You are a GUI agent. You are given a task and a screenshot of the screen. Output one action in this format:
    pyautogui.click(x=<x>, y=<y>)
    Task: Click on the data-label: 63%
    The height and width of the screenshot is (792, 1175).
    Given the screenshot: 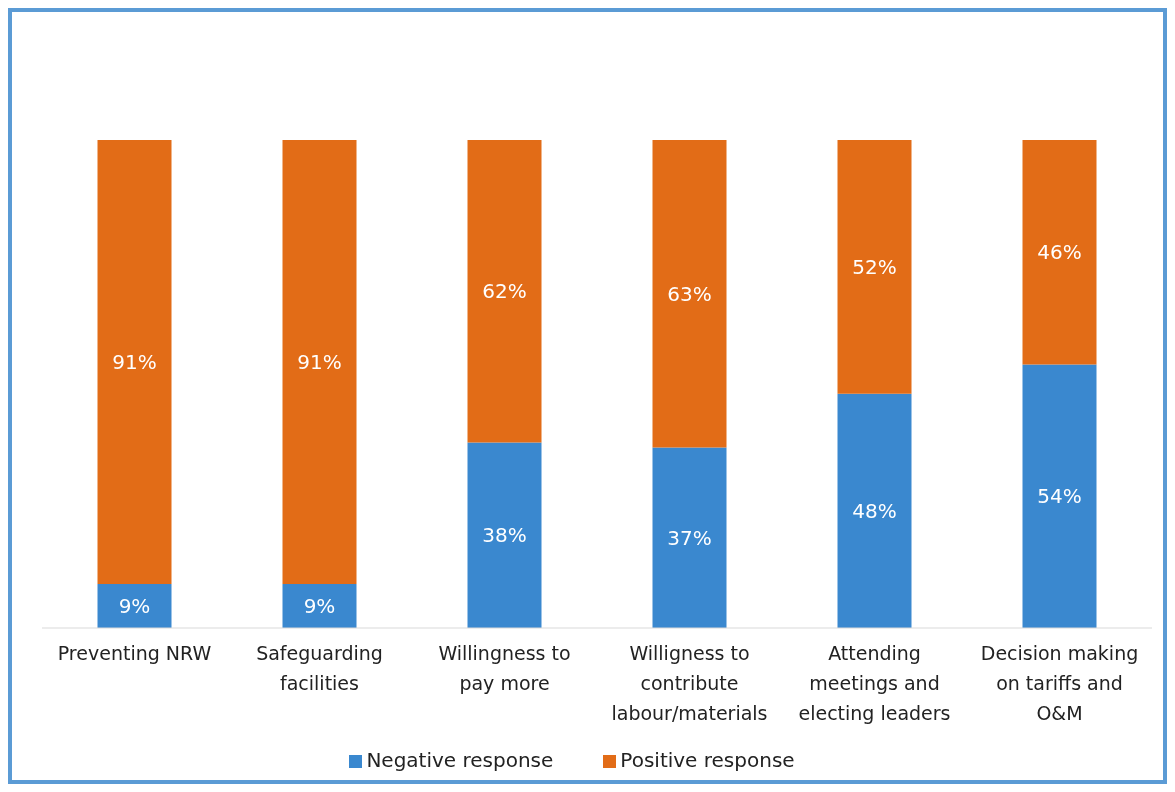 What is the action you would take?
    pyautogui.click(x=689, y=293)
    